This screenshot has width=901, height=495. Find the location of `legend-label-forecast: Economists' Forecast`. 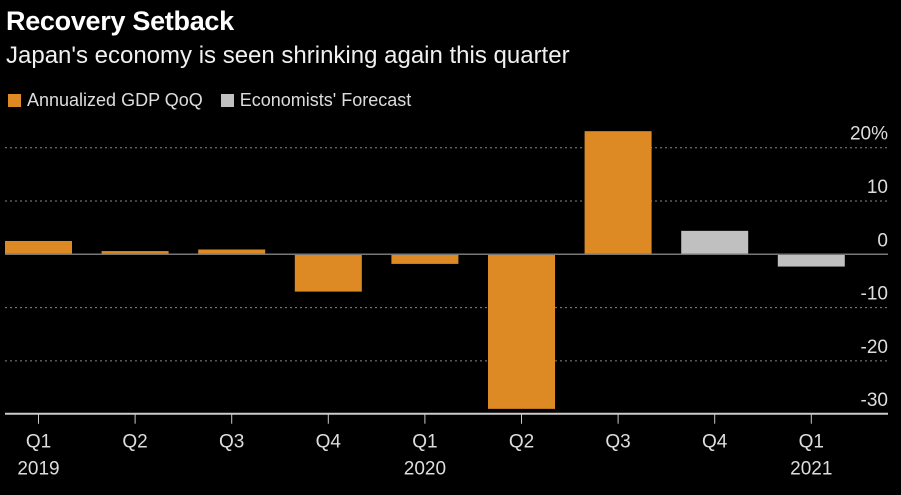

legend-label-forecast: Economists' Forecast is located at coordinates (325, 100).